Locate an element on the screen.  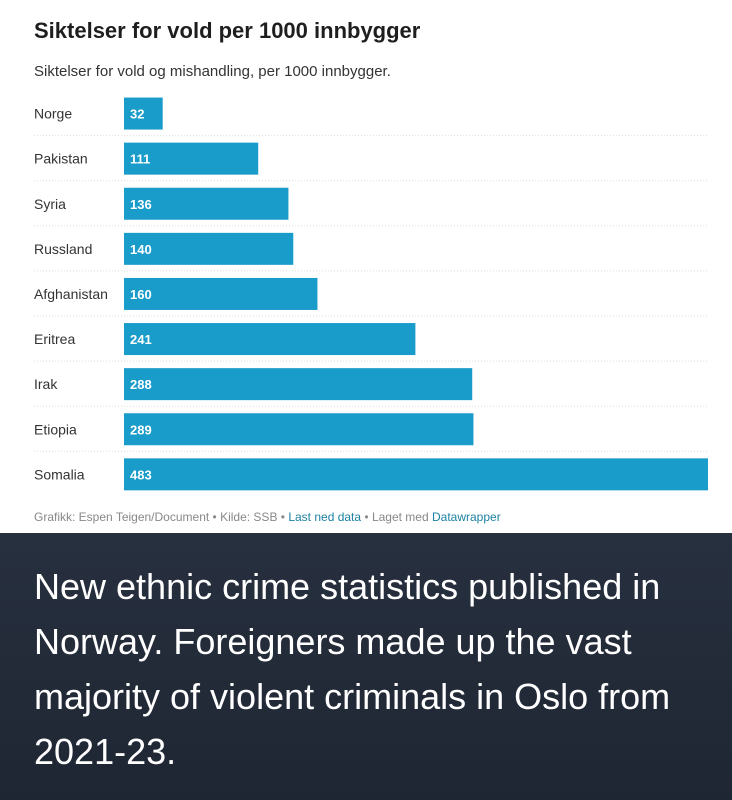
category-label: Pakistan is located at coordinates (61, 159).